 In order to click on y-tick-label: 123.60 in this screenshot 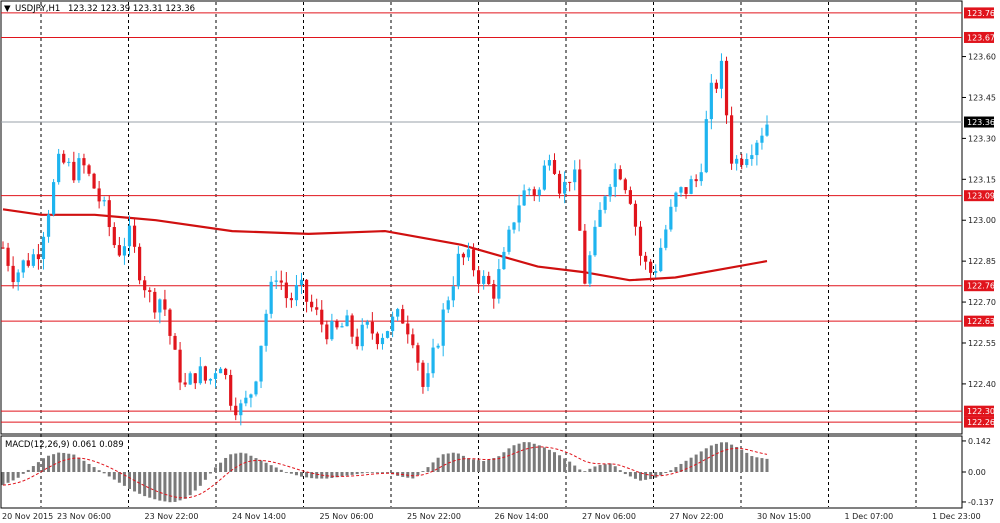, I will do `click(982, 57)`.